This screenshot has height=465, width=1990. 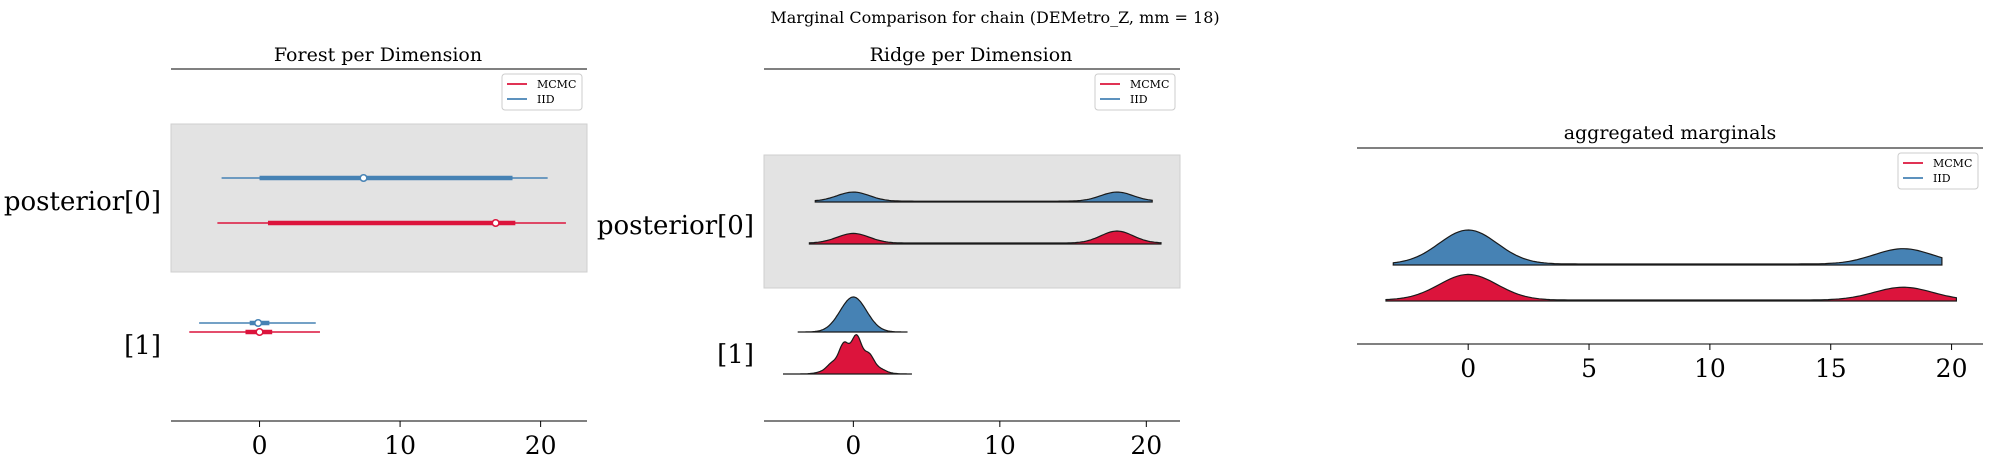 I want to click on agg-marks, so click(x=1671, y=265).